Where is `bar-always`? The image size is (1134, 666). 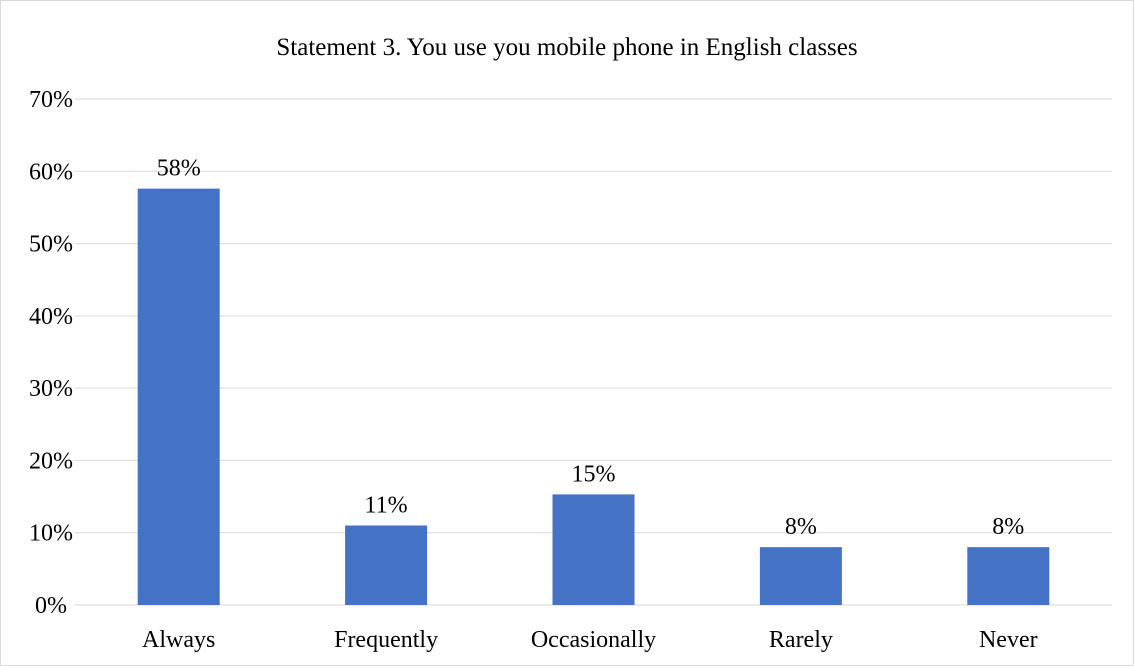
bar-always is located at coordinates (178, 397).